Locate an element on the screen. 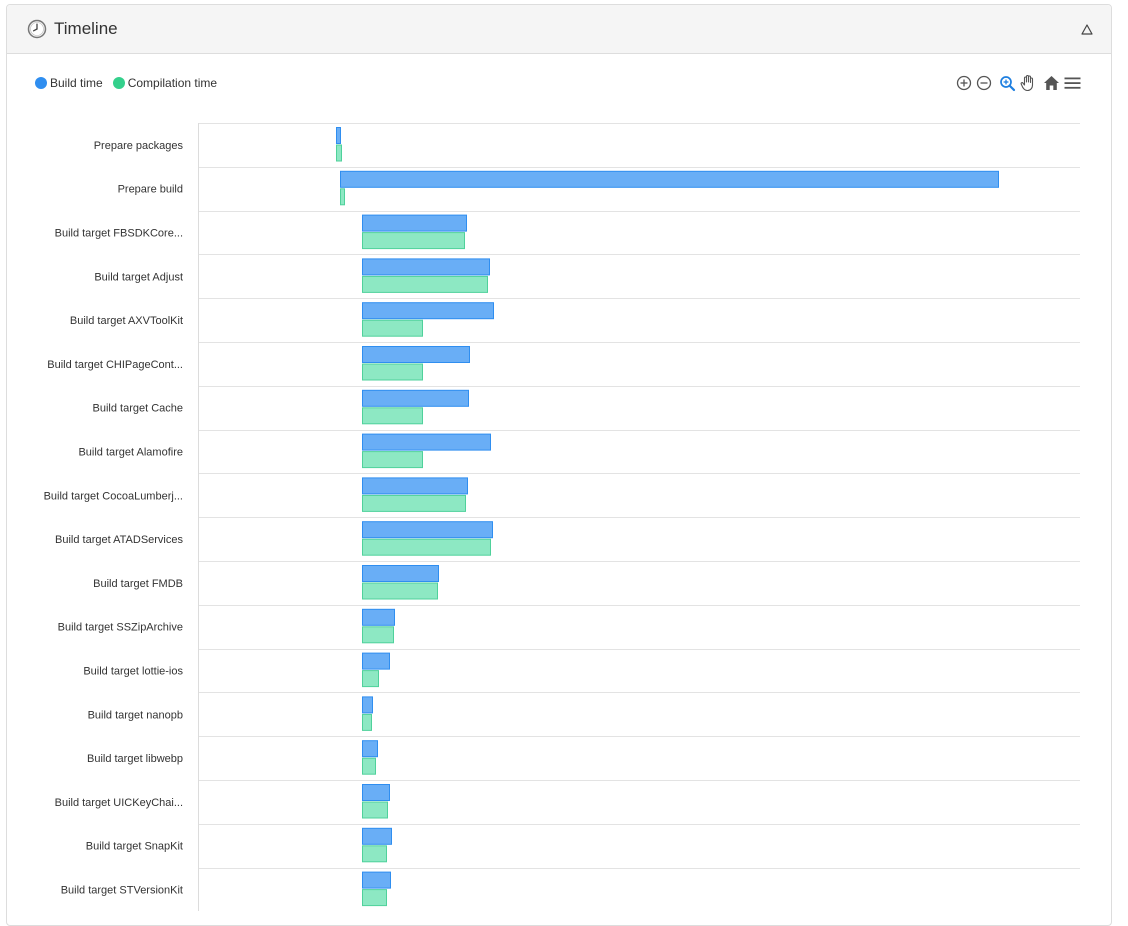 Image resolution: width=1128 pixels, height=926 pixels. panel-header: Timeline is located at coordinates (559, 29).